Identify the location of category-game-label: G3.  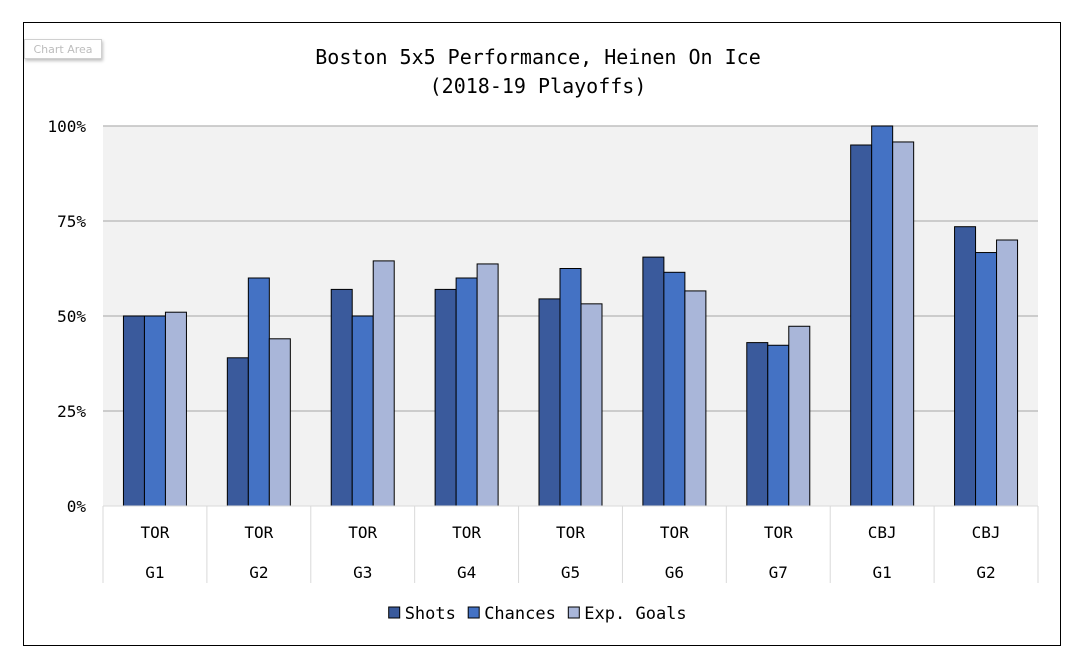
(362, 572).